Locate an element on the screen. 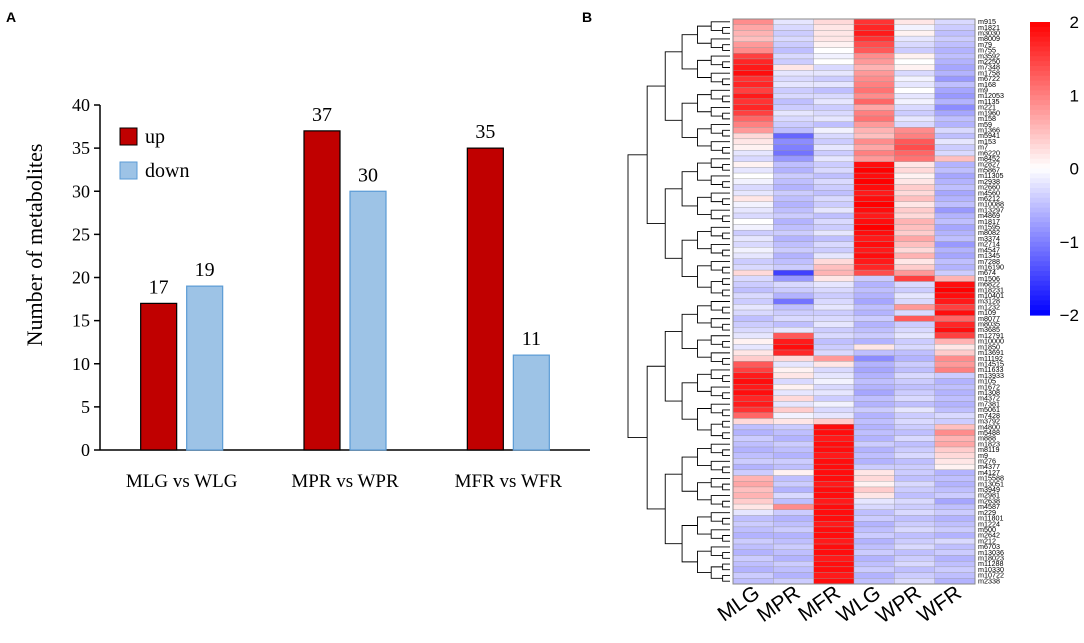 The width and height of the screenshot is (1084, 643). heatmap-column-label: WLG is located at coordinates (859, 604).